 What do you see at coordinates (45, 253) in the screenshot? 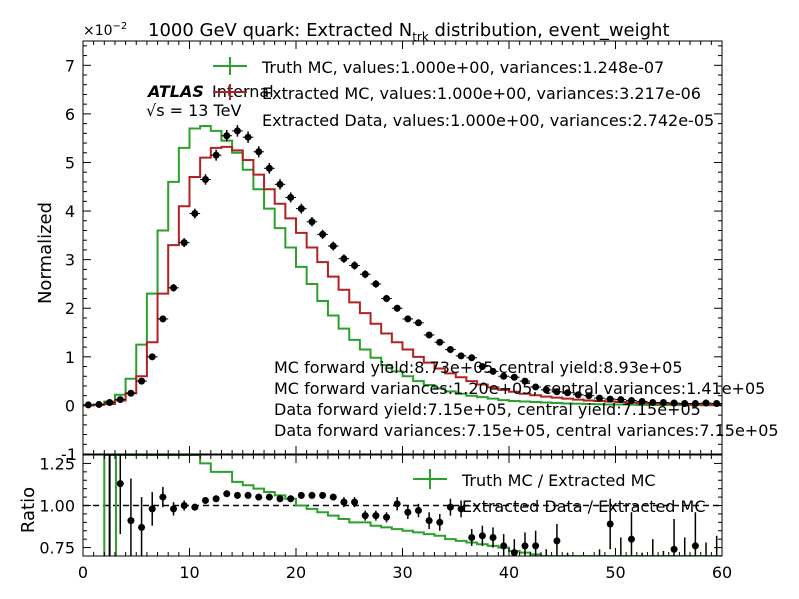
I see `y-axis-label: Normalized` at bounding box center [45, 253].